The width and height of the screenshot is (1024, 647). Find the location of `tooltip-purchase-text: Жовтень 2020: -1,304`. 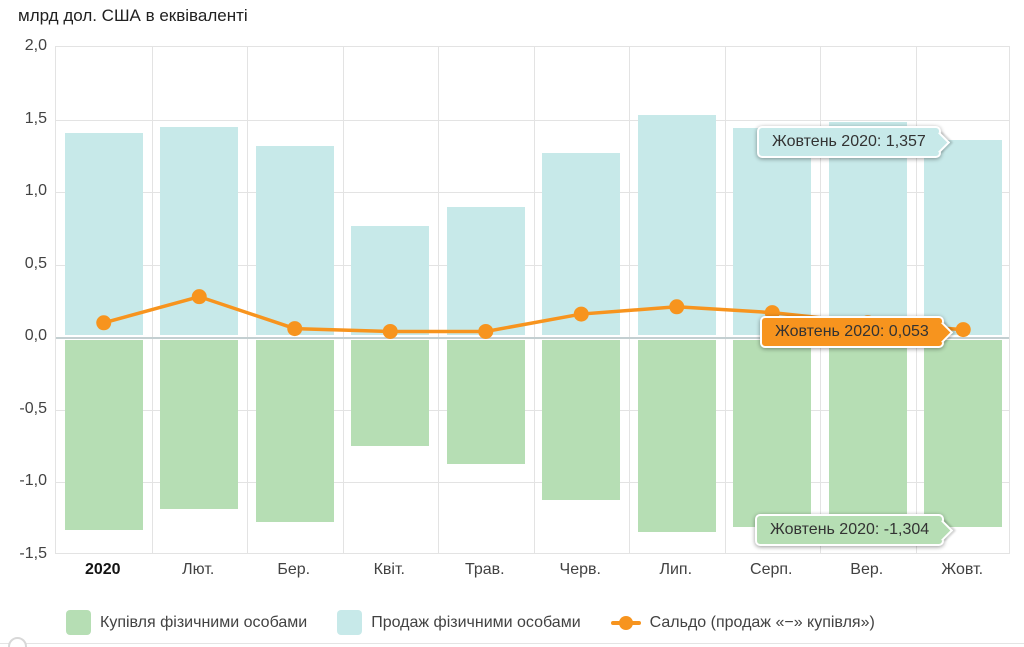

tooltip-purchase-text: Жовтень 2020: -1,304 is located at coordinates (850, 529).